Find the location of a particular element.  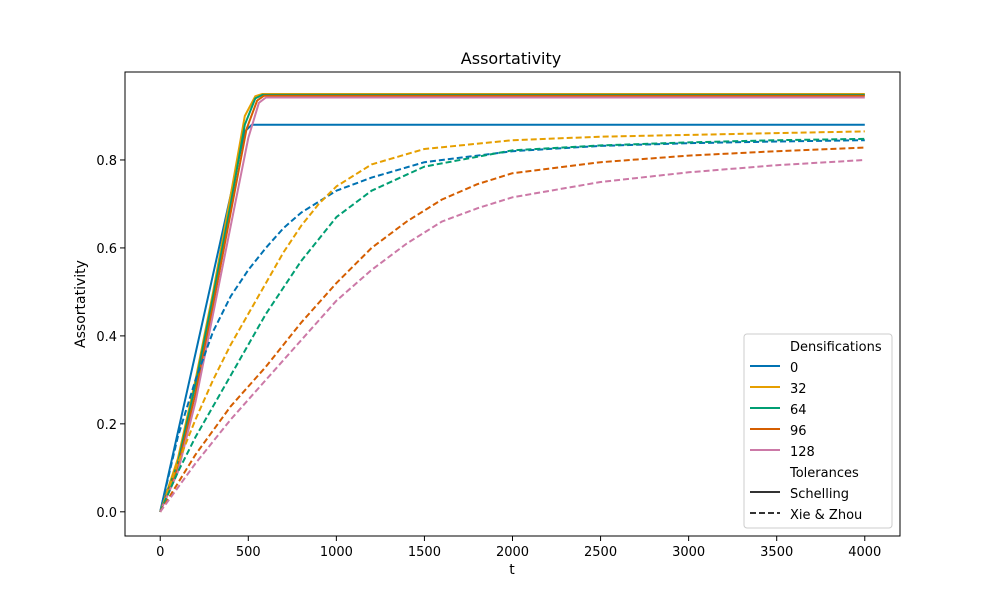

legend-label-128: 128 is located at coordinates (802, 452).